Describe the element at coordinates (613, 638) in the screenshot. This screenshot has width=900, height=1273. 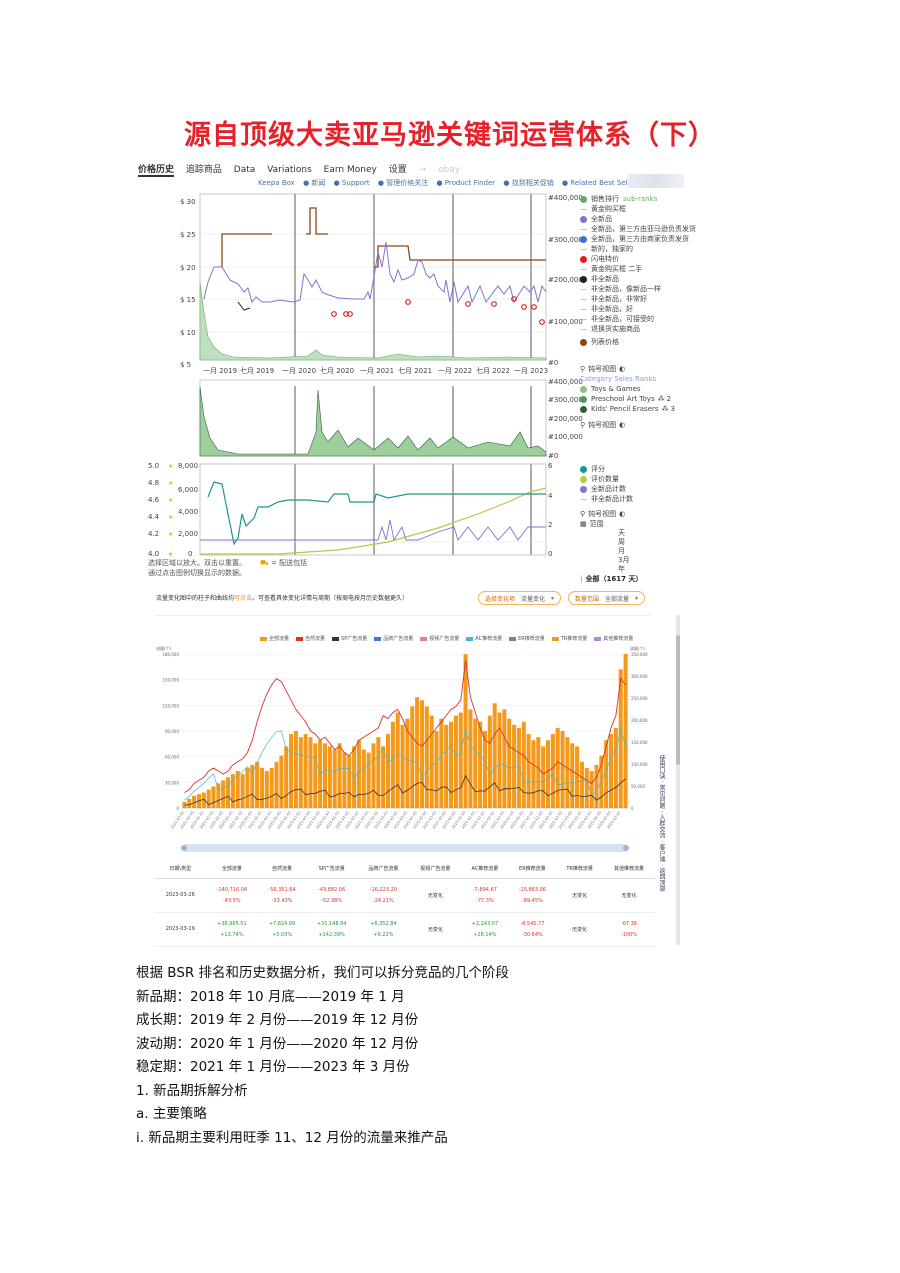
I see `traffic-legend-item: 其他推荐流量` at that location.